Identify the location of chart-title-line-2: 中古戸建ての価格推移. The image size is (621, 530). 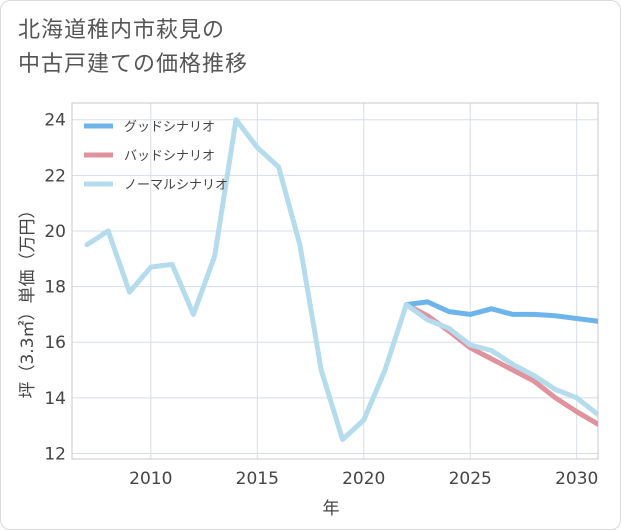
(133, 64).